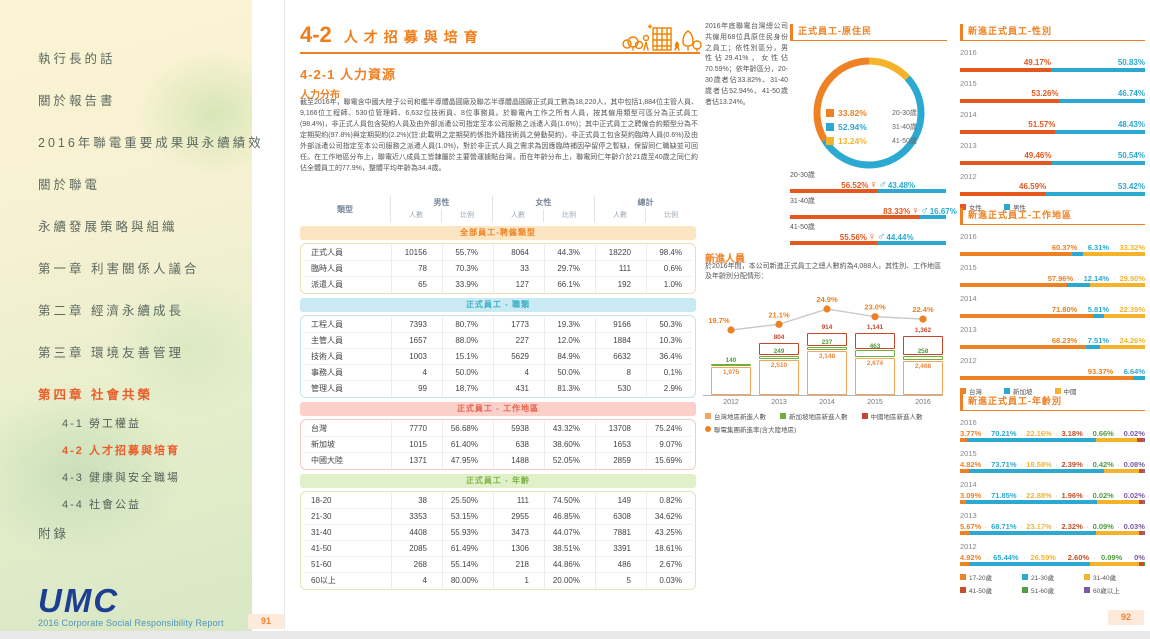 This screenshot has height=639, width=1150. I want to click on page-number-right: 92, so click(1126, 617).